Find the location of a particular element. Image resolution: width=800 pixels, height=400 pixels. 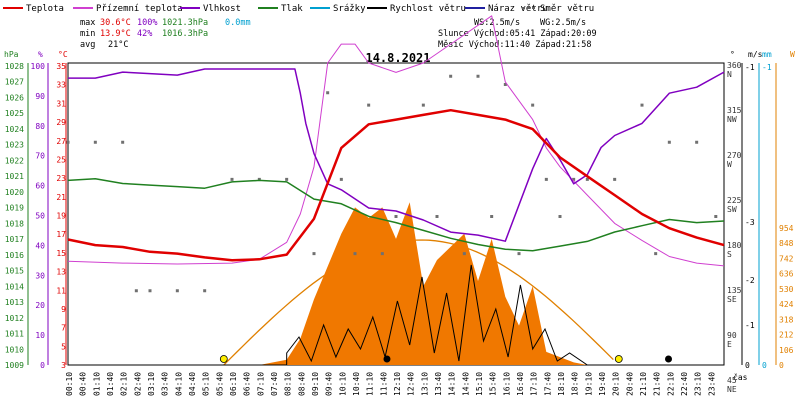

info-sun: Slunce Východ:05:41 Západ:20:09 is located at coordinates (517, 34).